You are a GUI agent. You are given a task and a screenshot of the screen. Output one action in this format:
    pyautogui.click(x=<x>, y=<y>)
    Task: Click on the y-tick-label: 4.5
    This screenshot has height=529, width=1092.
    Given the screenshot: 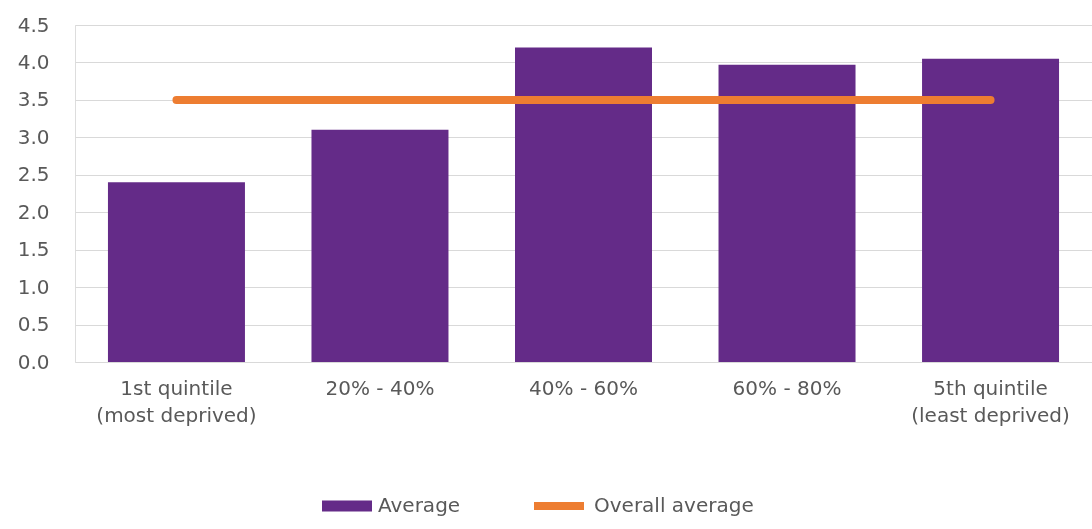 What is the action you would take?
    pyautogui.click(x=33, y=24)
    